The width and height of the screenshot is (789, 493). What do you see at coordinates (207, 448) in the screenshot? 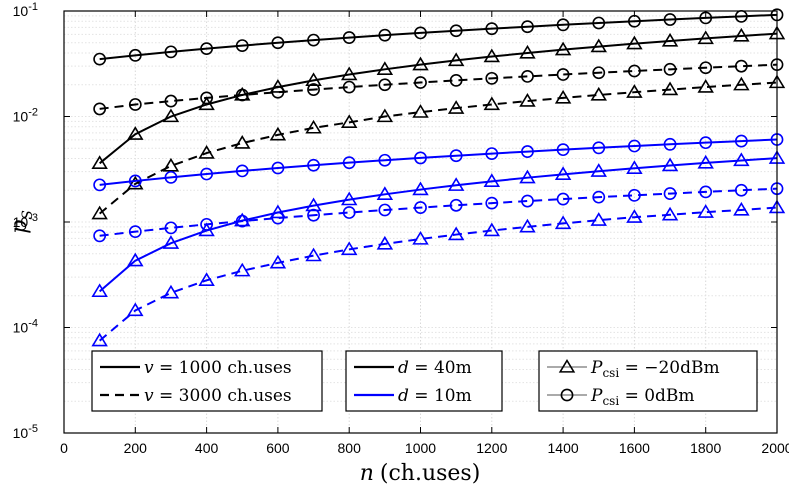
I see `x-tick-label: 400` at bounding box center [207, 448].